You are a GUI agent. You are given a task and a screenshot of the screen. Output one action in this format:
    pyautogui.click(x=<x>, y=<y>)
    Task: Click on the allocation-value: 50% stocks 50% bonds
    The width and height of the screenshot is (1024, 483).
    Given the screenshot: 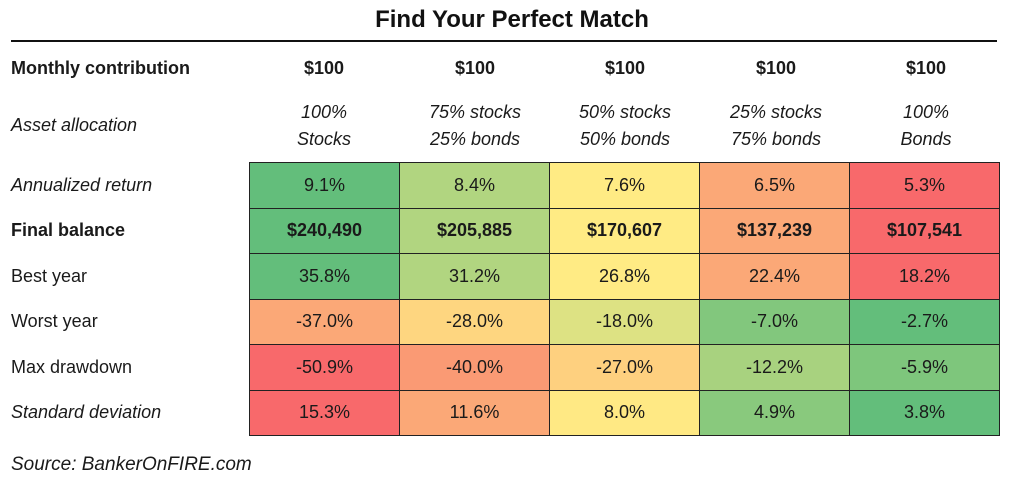 What is the action you would take?
    pyautogui.click(x=625, y=126)
    